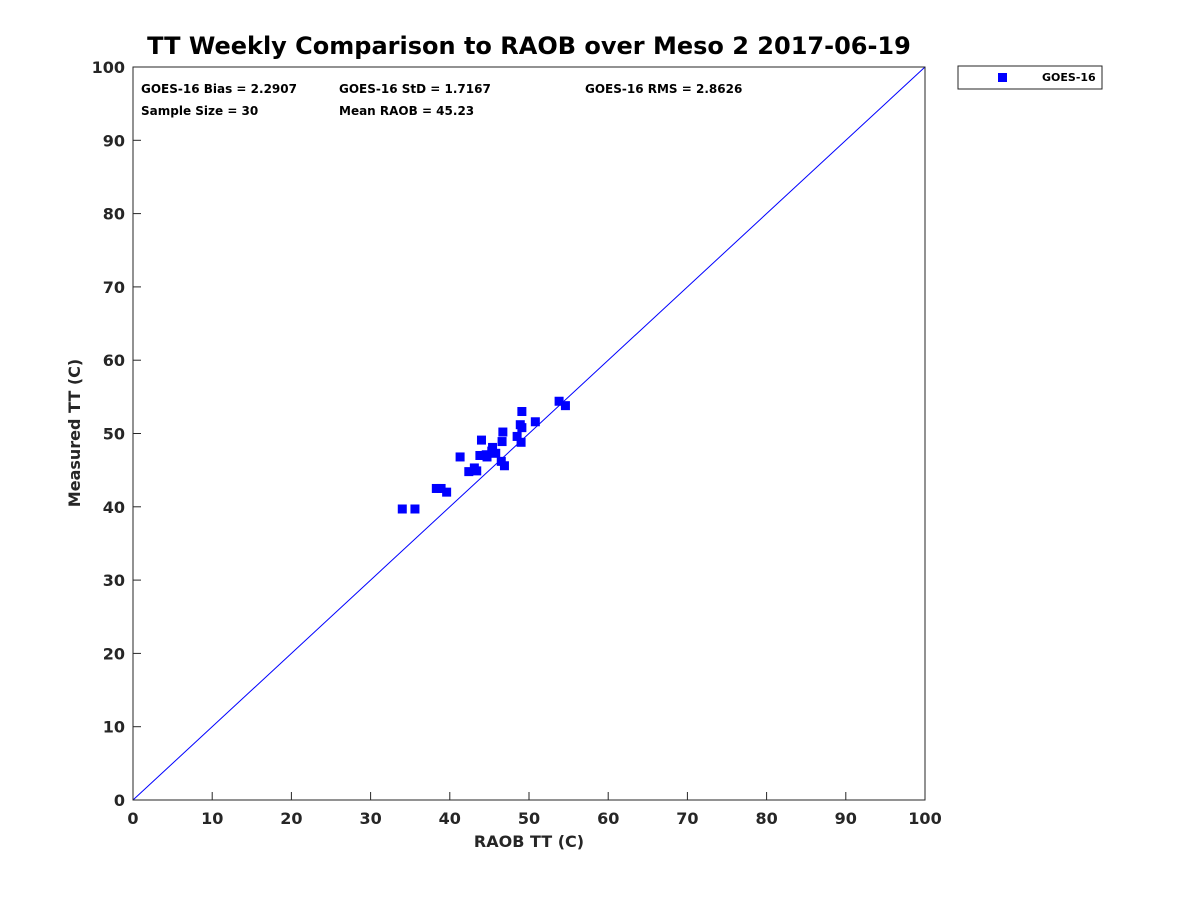  What do you see at coordinates (687, 818) in the screenshot?
I see `x-tick-label: 70` at bounding box center [687, 818].